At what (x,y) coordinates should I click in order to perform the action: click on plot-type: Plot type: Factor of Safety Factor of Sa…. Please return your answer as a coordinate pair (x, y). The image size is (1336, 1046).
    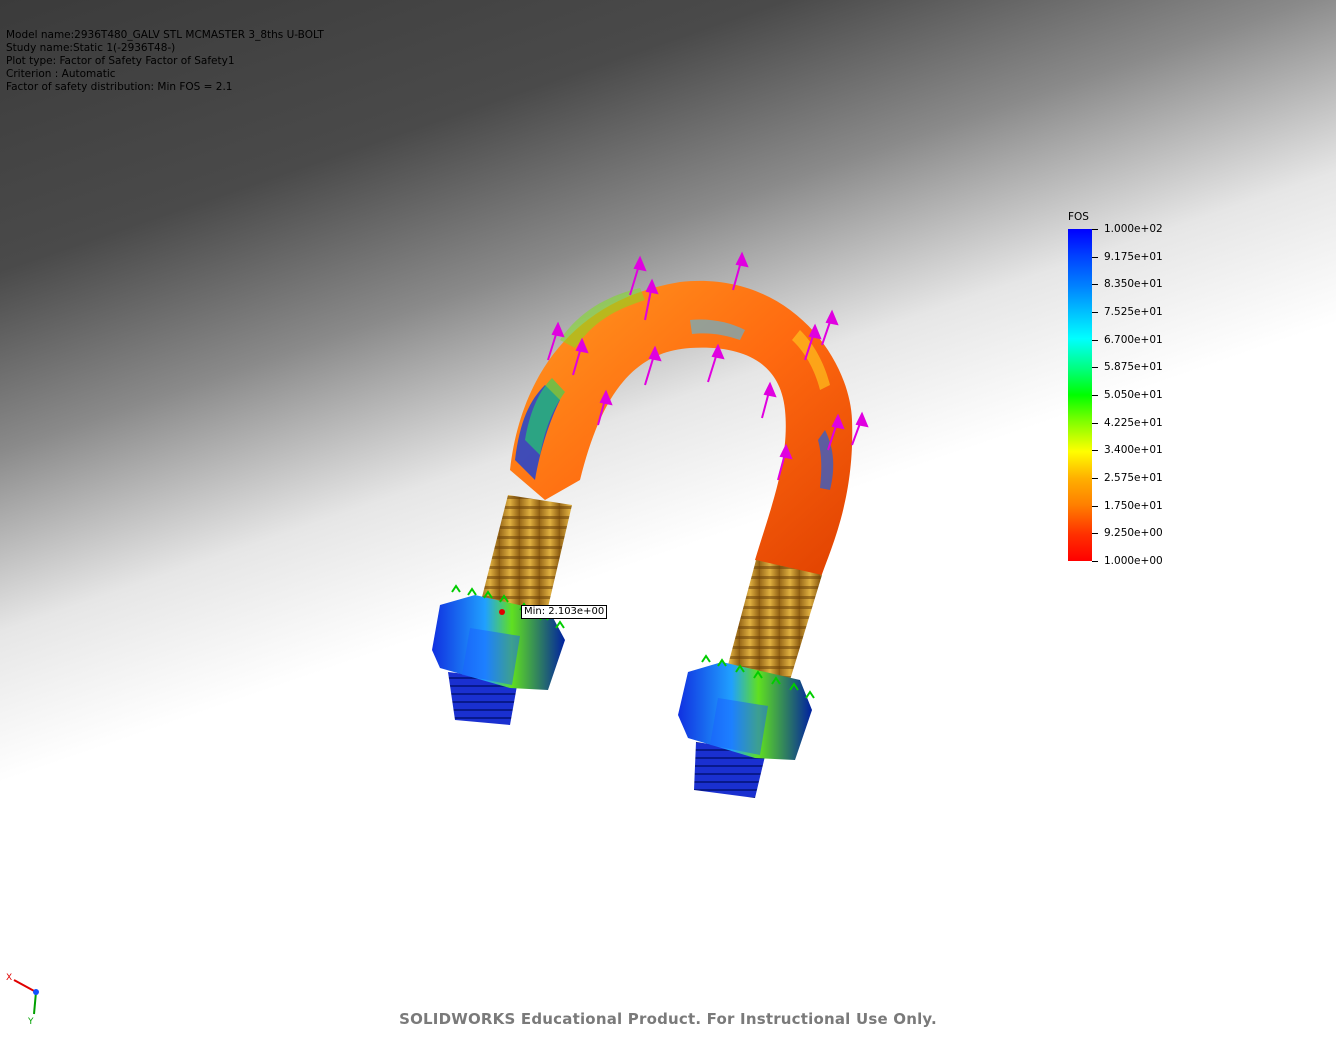
    Looking at the image, I should click on (120, 61).